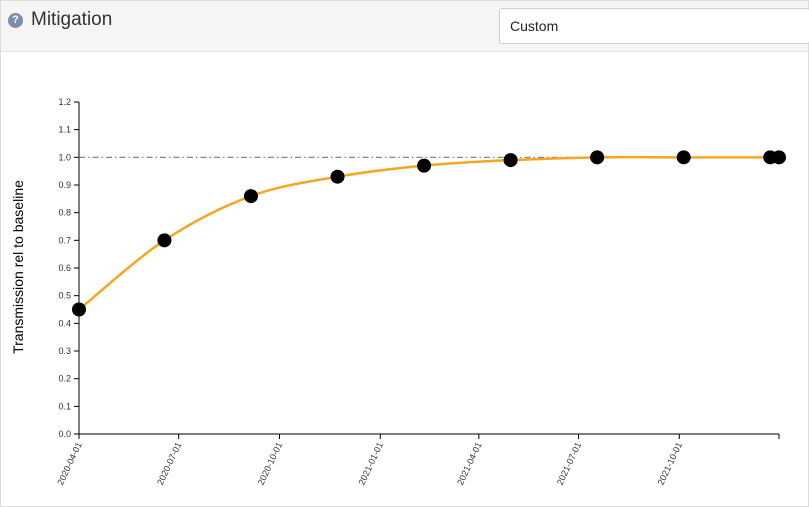 This screenshot has height=507, width=809. I want to click on help-icon: ?, so click(15, 20).